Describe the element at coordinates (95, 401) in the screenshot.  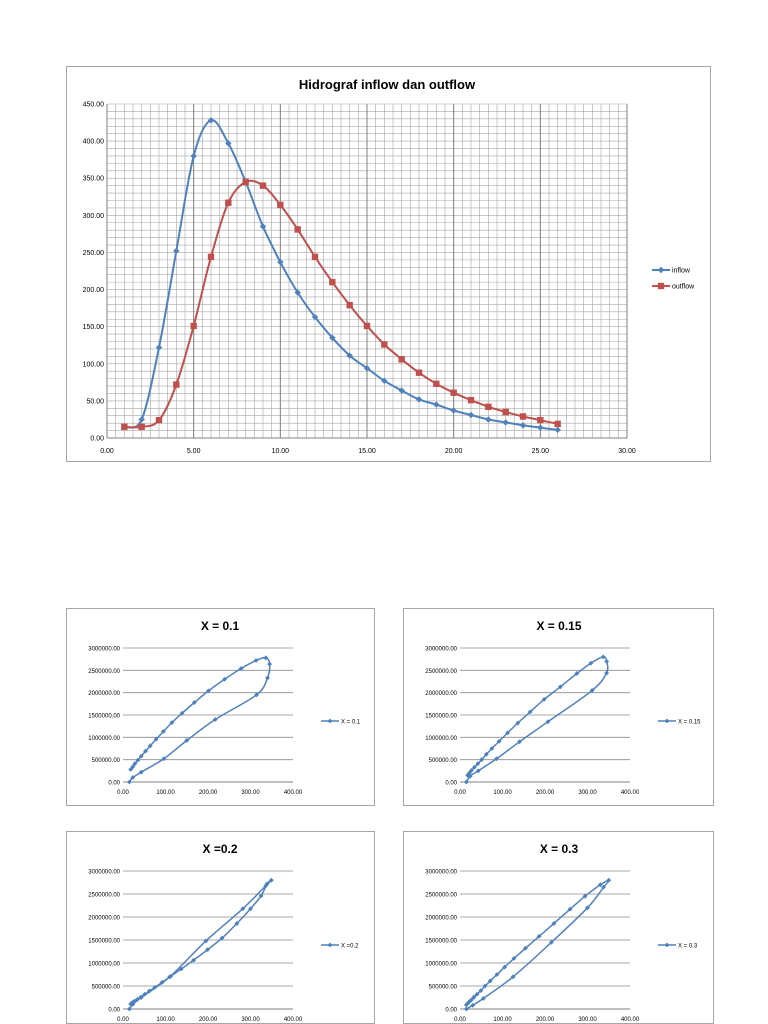
I see `y-tick-label: 50.00` at that location.